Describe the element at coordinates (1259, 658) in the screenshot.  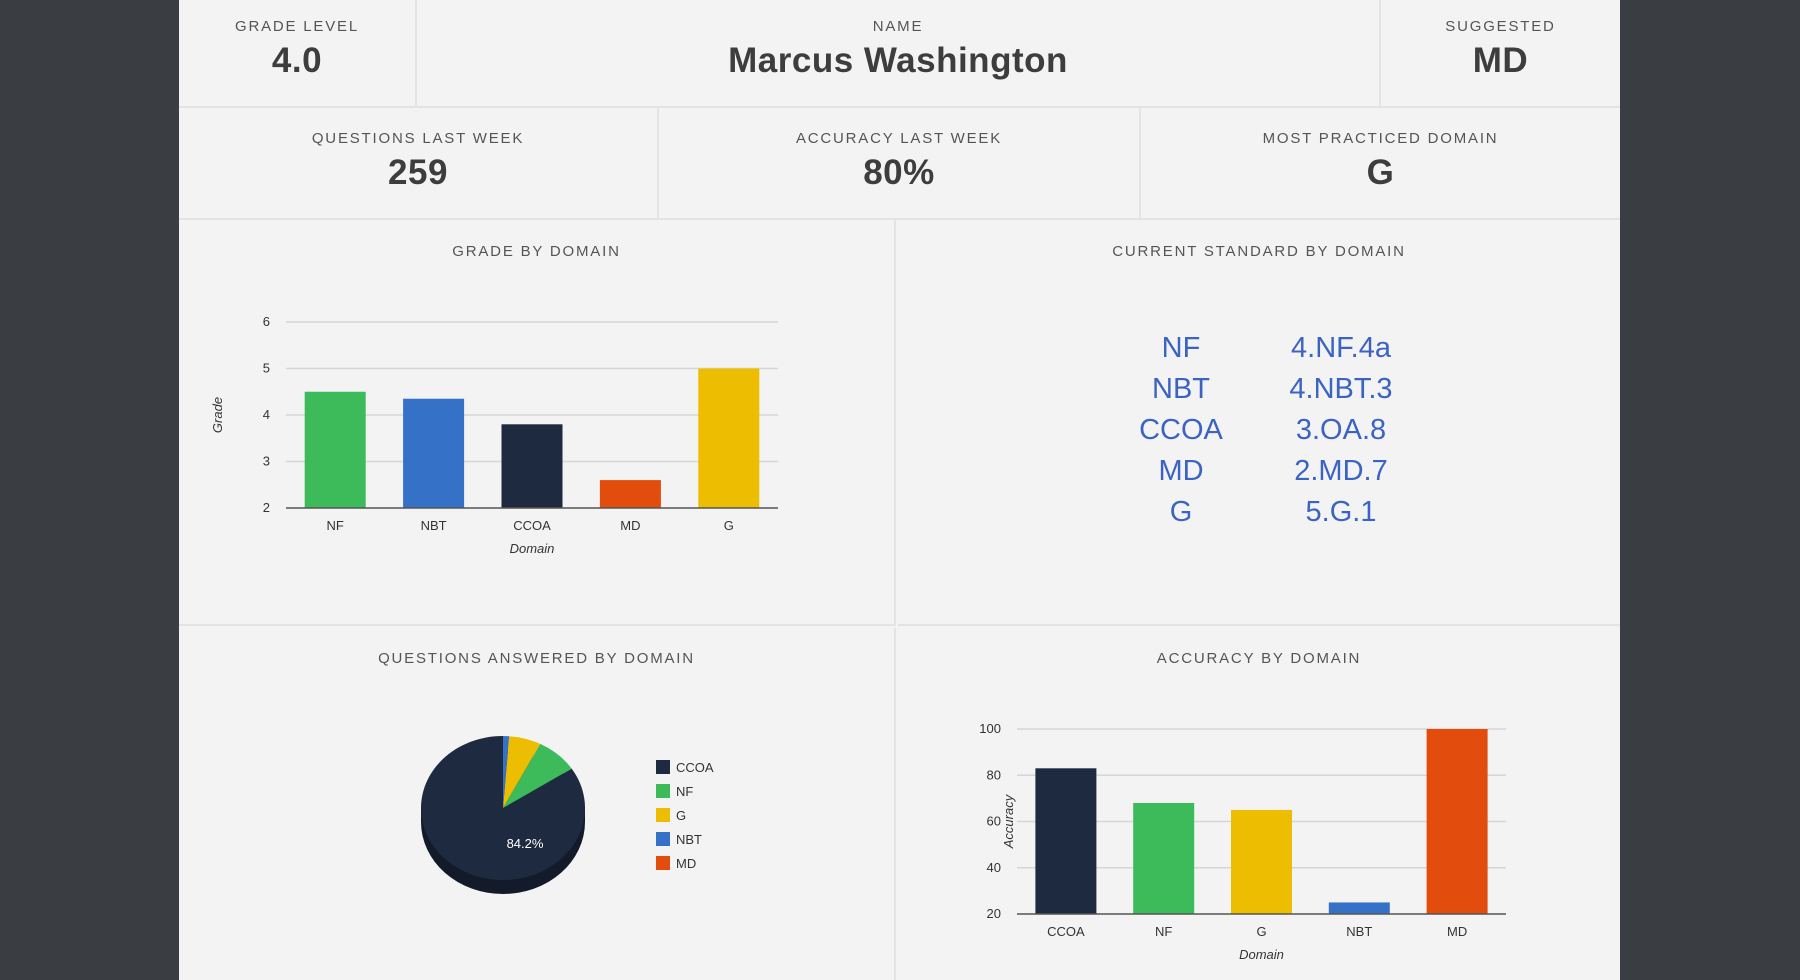
I see `accuracy-by-domain-title: ACCURACY BY DOMAIN` at that location.